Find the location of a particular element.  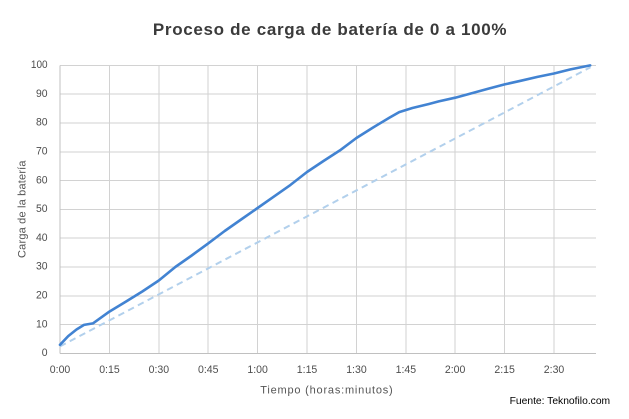

svg-text: Tiempo (horas:minutos) is located at coordinates (326, 390).